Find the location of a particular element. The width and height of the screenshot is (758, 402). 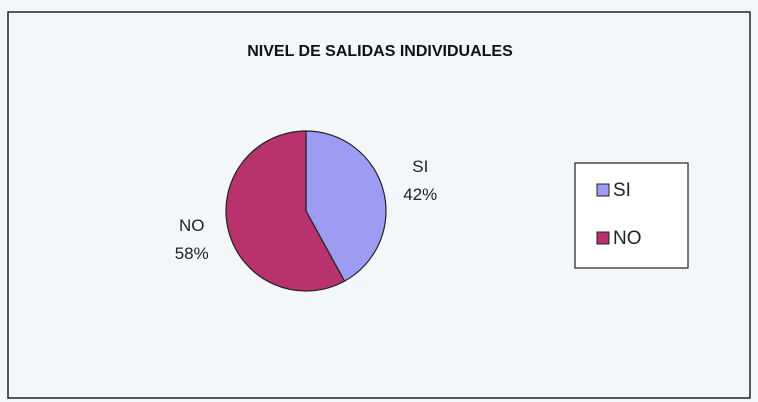

legend-label: NO is located at coordinates (627, 238).